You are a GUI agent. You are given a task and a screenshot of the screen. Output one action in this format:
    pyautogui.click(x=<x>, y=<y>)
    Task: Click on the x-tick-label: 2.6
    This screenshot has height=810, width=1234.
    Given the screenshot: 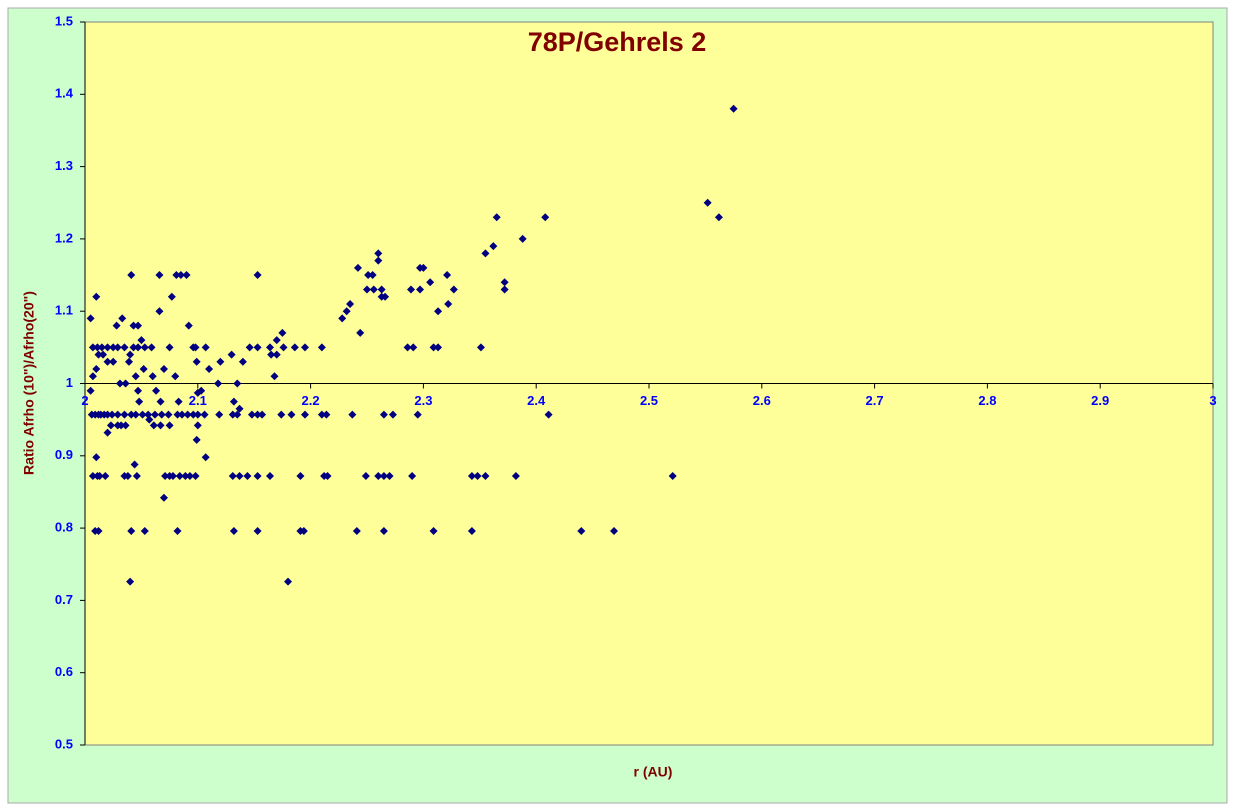 What is the action you would take?
    pyautogui.click(x=762, y=400)
    